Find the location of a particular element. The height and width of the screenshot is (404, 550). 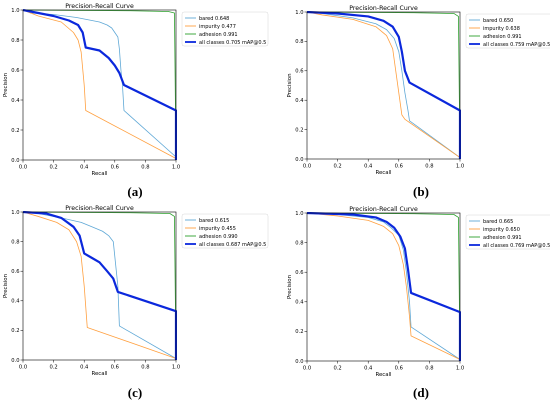

subfigure-caption: (b) is located at coordinates (421, 191).